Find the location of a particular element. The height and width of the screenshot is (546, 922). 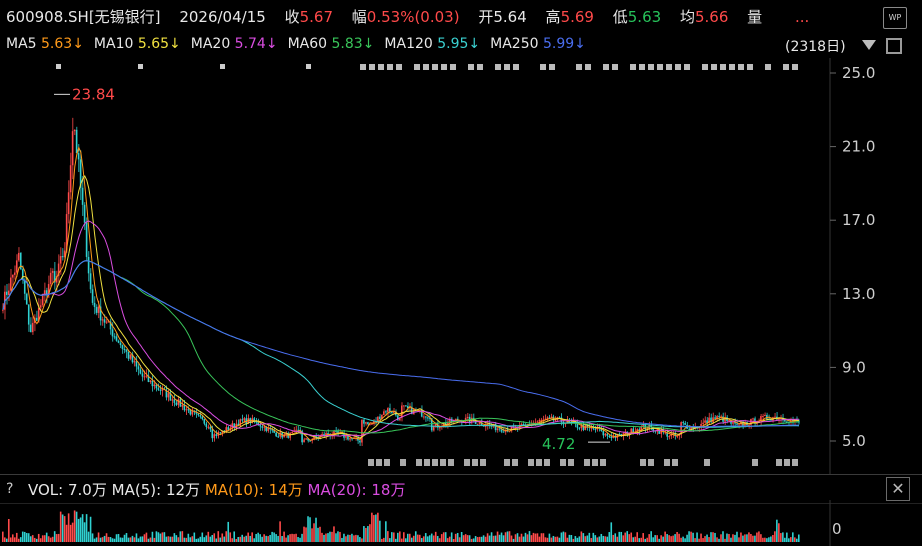

volume-chart: 0 is located at coordinates (461, 523).